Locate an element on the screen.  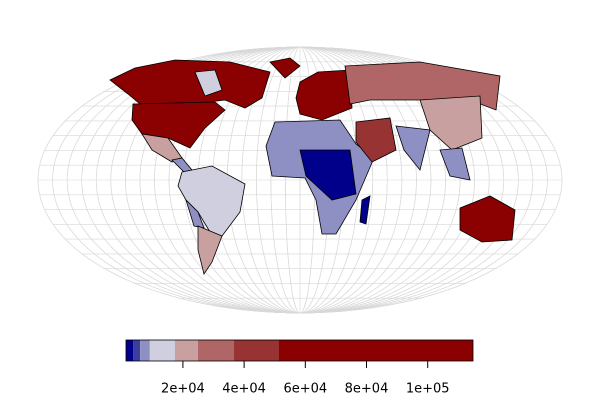
colorbar: 2e+04 4e+04 6e+04 8e+04 1e+05 is located at coordinates (299, 368).